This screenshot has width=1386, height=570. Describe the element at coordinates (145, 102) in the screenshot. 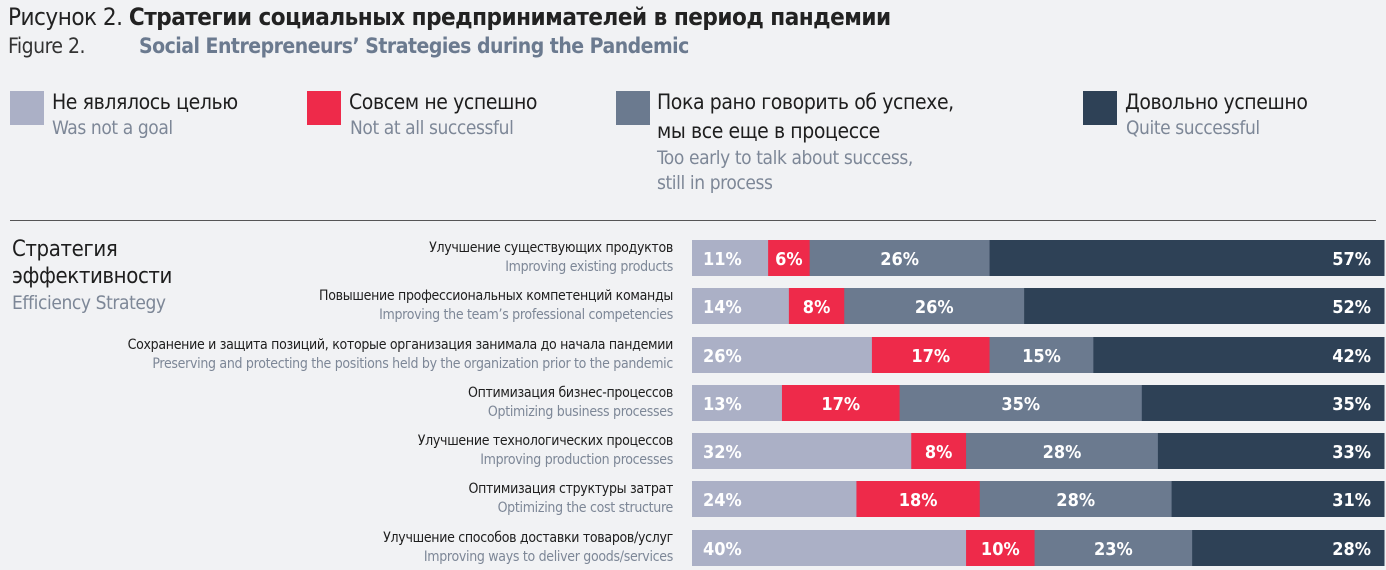

I see `legend-label-ru: Не являлось целью` at that location.